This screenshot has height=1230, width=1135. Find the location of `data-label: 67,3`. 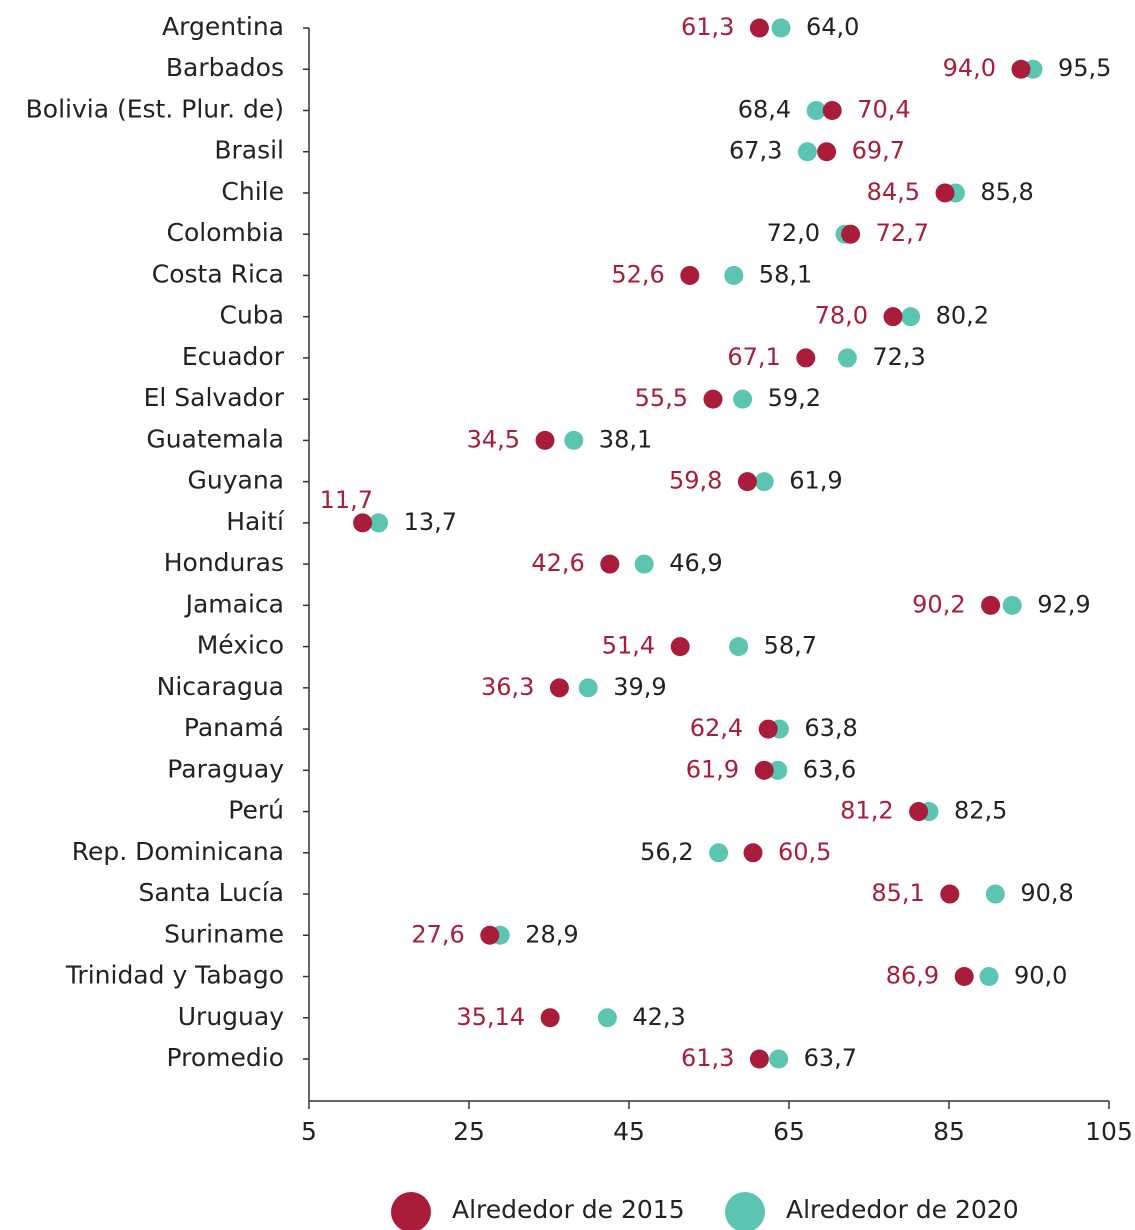

data-label: 67,3 is located at coordinates (755, 151).